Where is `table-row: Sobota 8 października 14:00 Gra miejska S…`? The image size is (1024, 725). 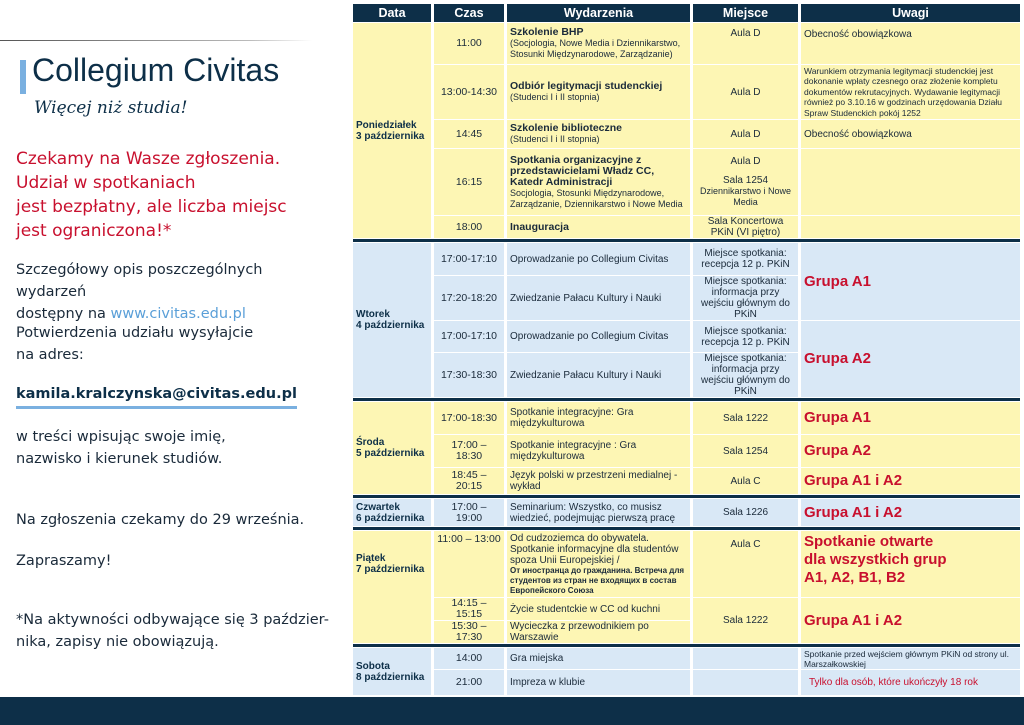 table-row: Sobota 8 października 14:00 Gra miejska S… is located at coordinates (686, 671).